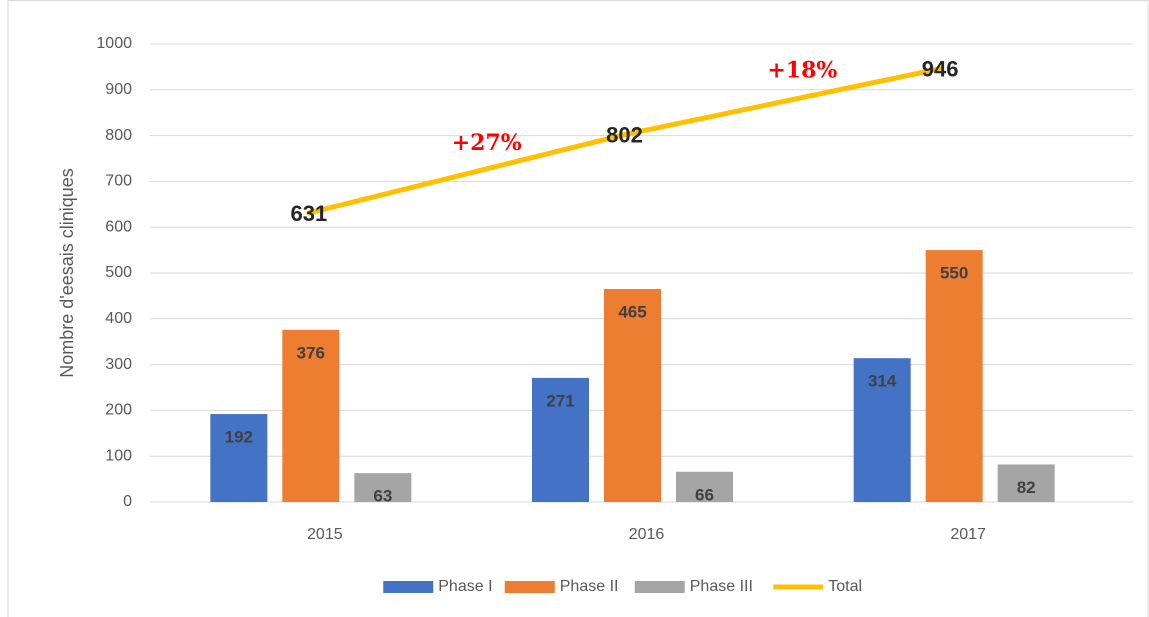  Describe the element at coordinates (721, 586) in the screenshot. I see `legend-label: Phase III` at that location.